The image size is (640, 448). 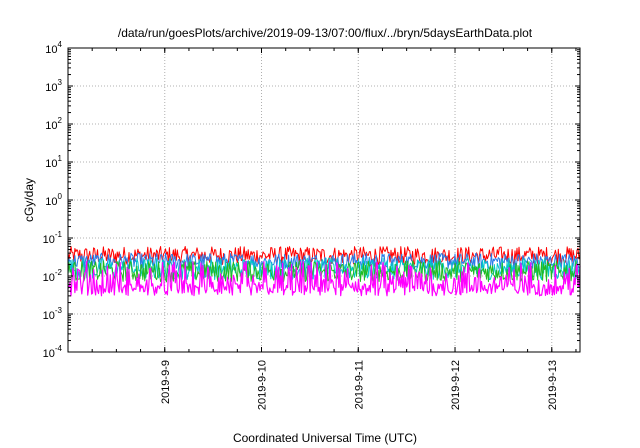 What do you see at coordinates (53, 200) in the screenshot?
I see `y-tick-label: 10⁰` at bounding box center [53, 200].